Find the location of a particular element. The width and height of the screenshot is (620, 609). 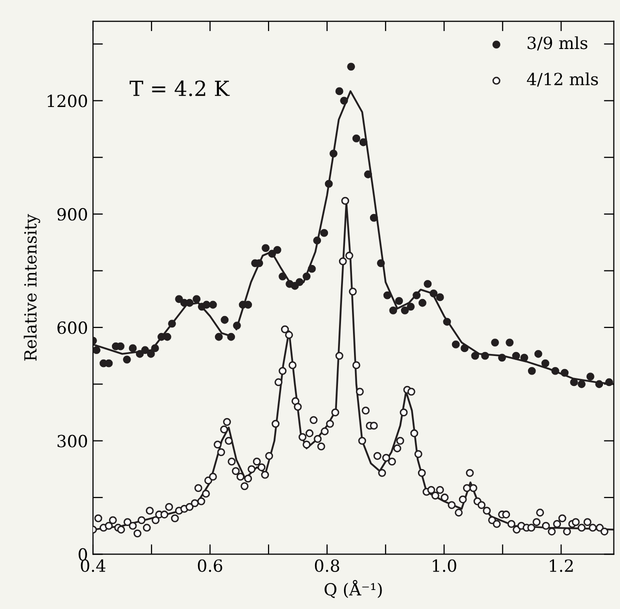

x-axis-title: Q (Å⁻¹) is located at coordinates (353, 589).